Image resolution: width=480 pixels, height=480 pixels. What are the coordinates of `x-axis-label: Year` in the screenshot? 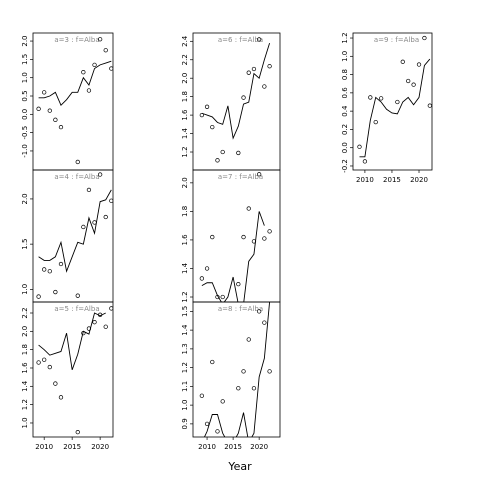 It's located at (239, 466).